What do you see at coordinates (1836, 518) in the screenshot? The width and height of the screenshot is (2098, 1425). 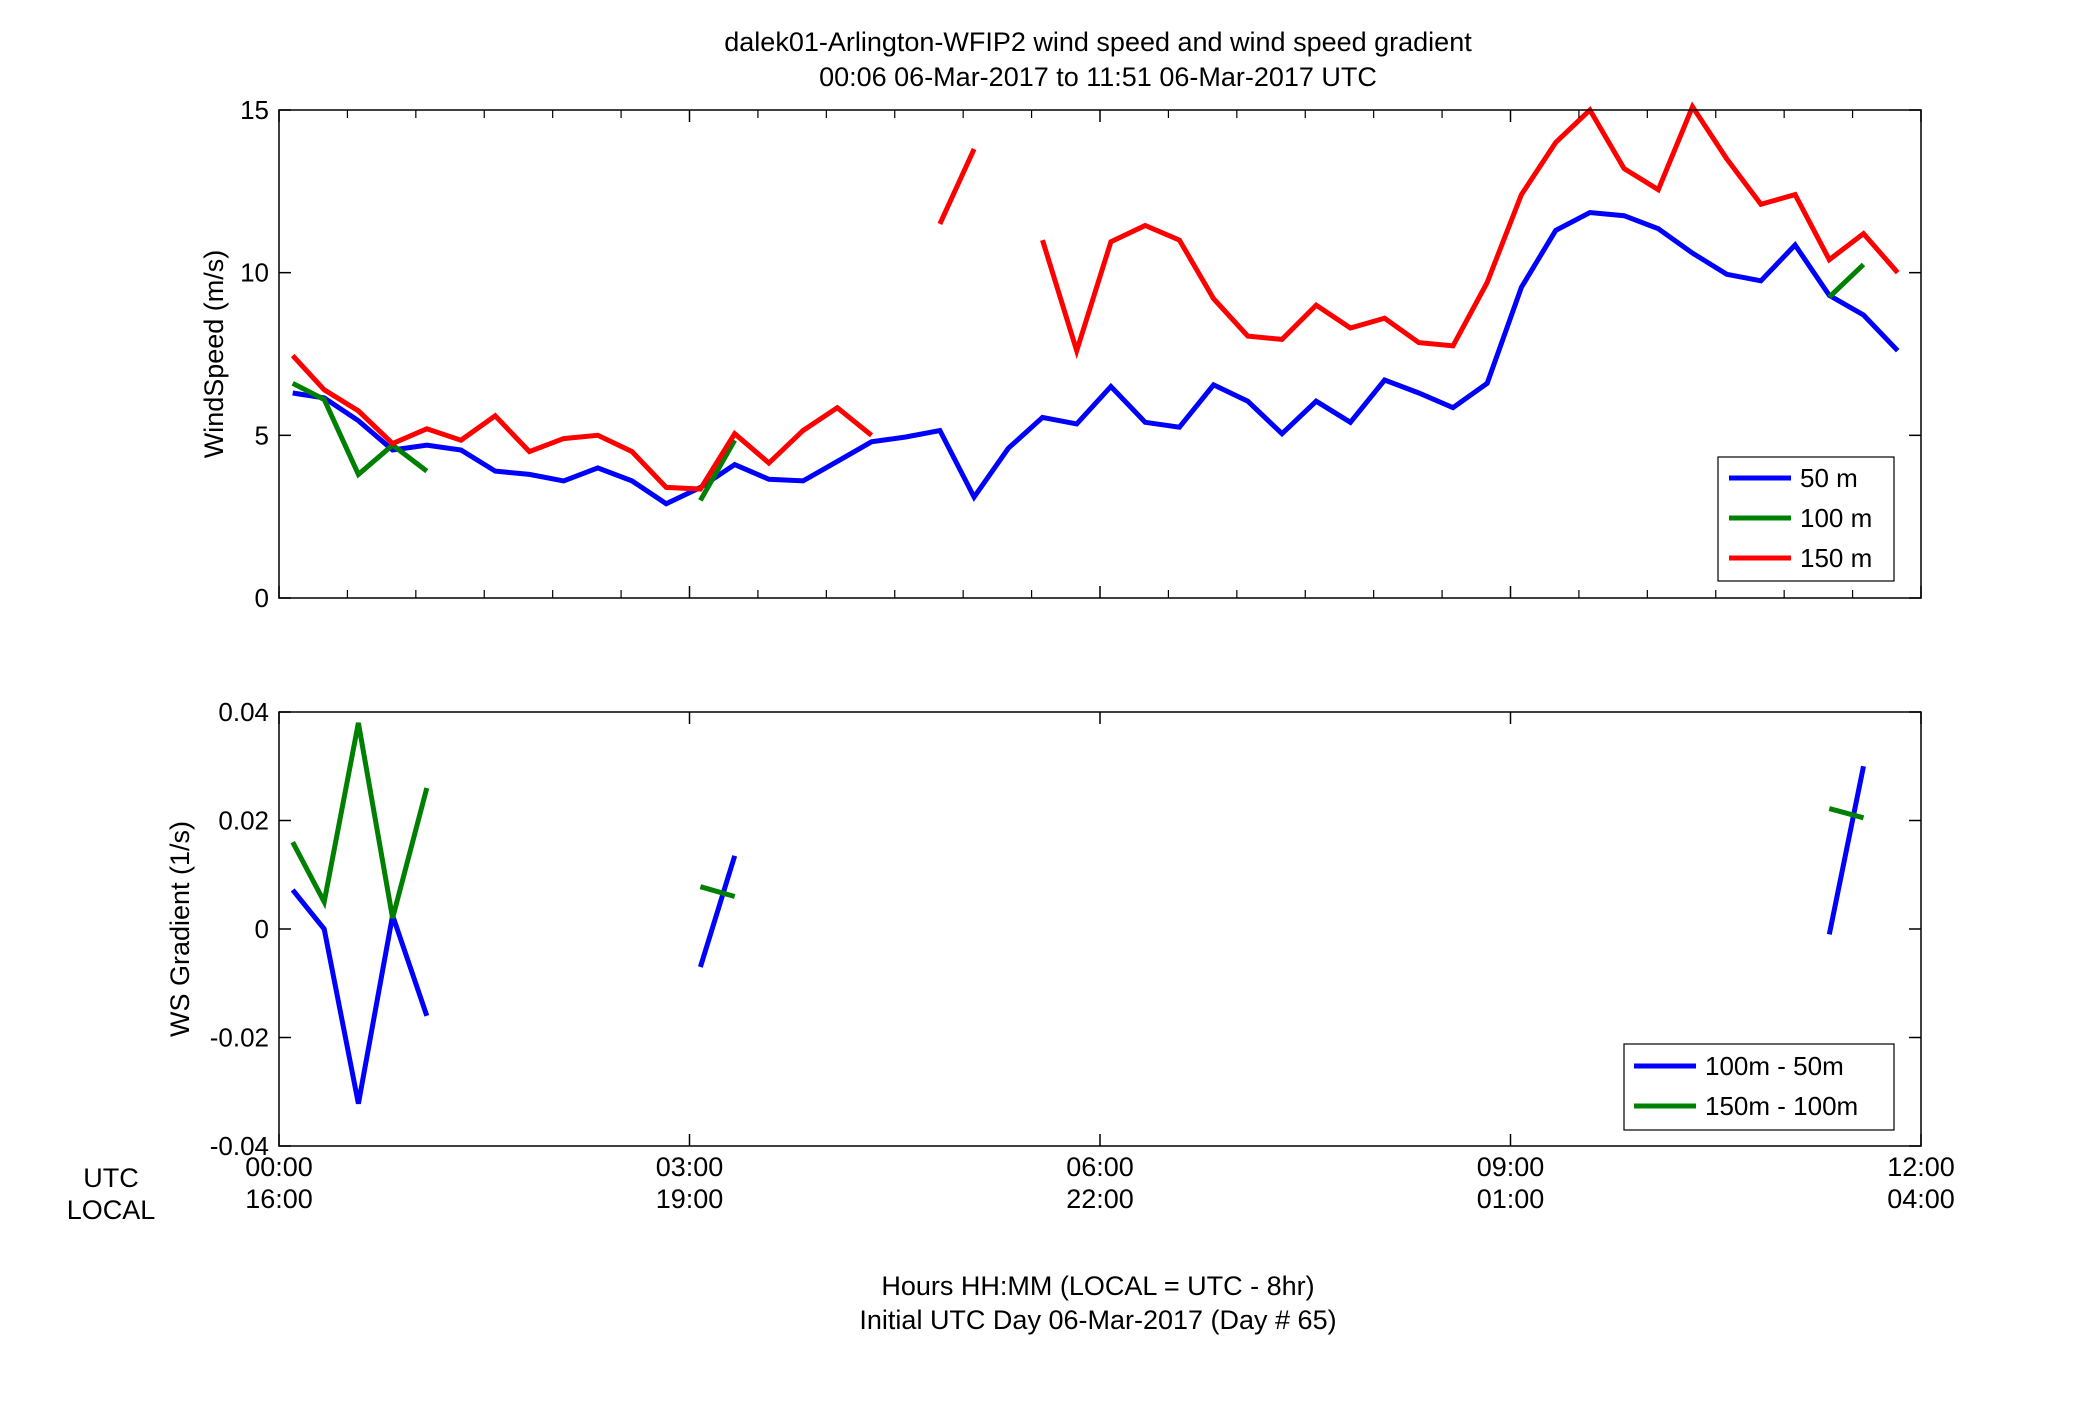 I see `legend-label-100m: 100 m` at bounding box center [1836, 518].